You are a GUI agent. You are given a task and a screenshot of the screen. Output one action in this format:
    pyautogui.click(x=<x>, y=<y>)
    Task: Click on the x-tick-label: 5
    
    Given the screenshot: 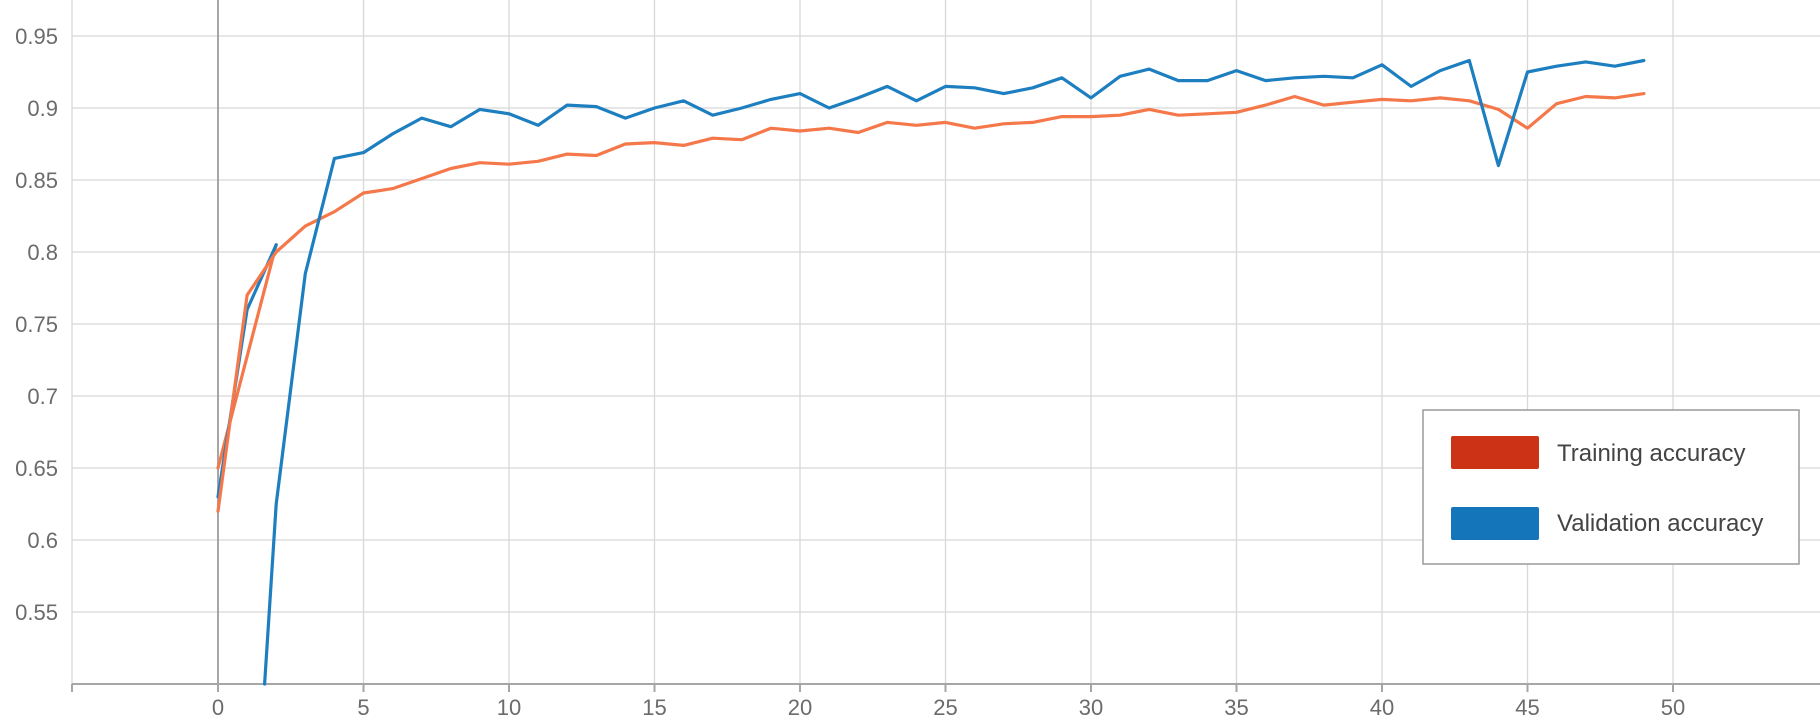 What is the action you would take?
    pyautogui.click(x=363, y=707)
    